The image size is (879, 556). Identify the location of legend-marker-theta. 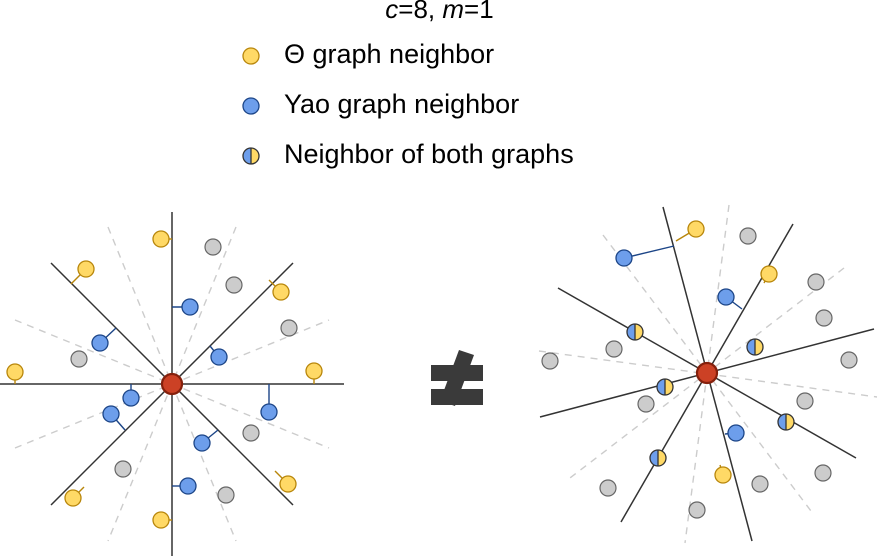
(251, 56).